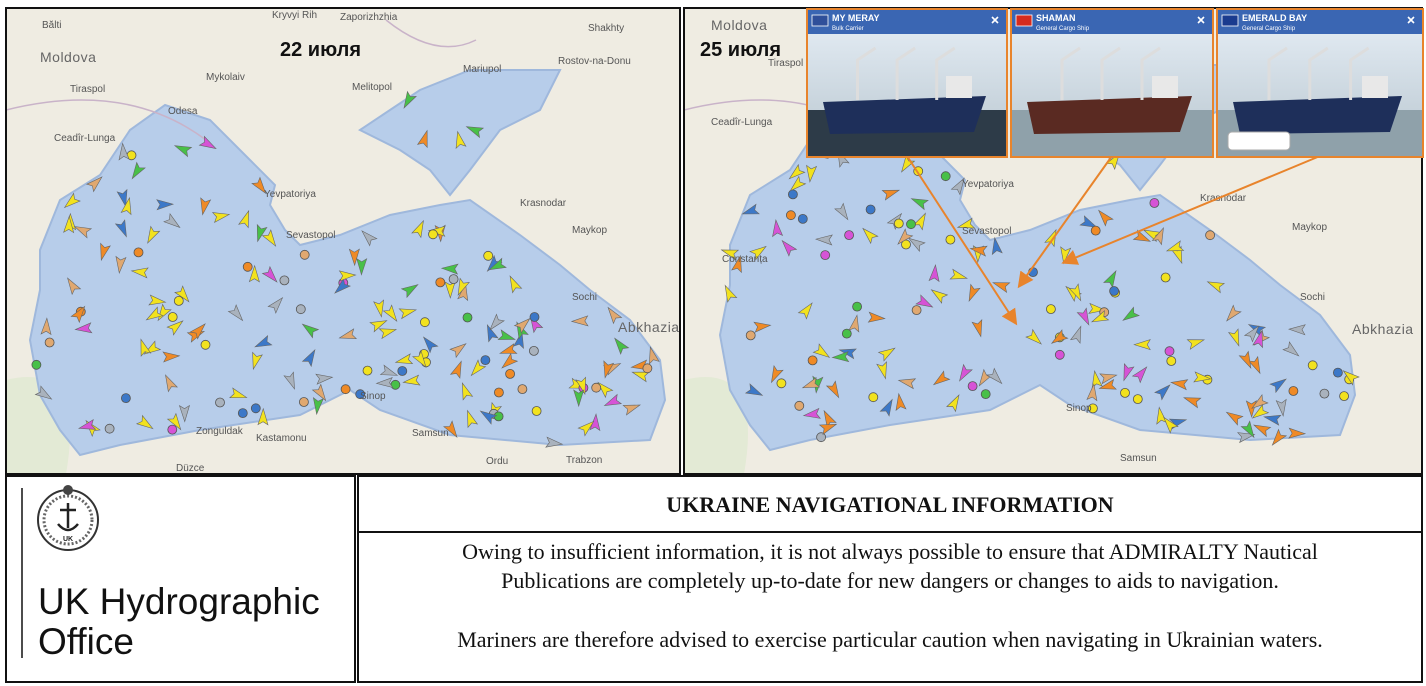  Describe the element at coordinates (1079, 408) in the screenshot. I see `place-label: Sinop` at that location.